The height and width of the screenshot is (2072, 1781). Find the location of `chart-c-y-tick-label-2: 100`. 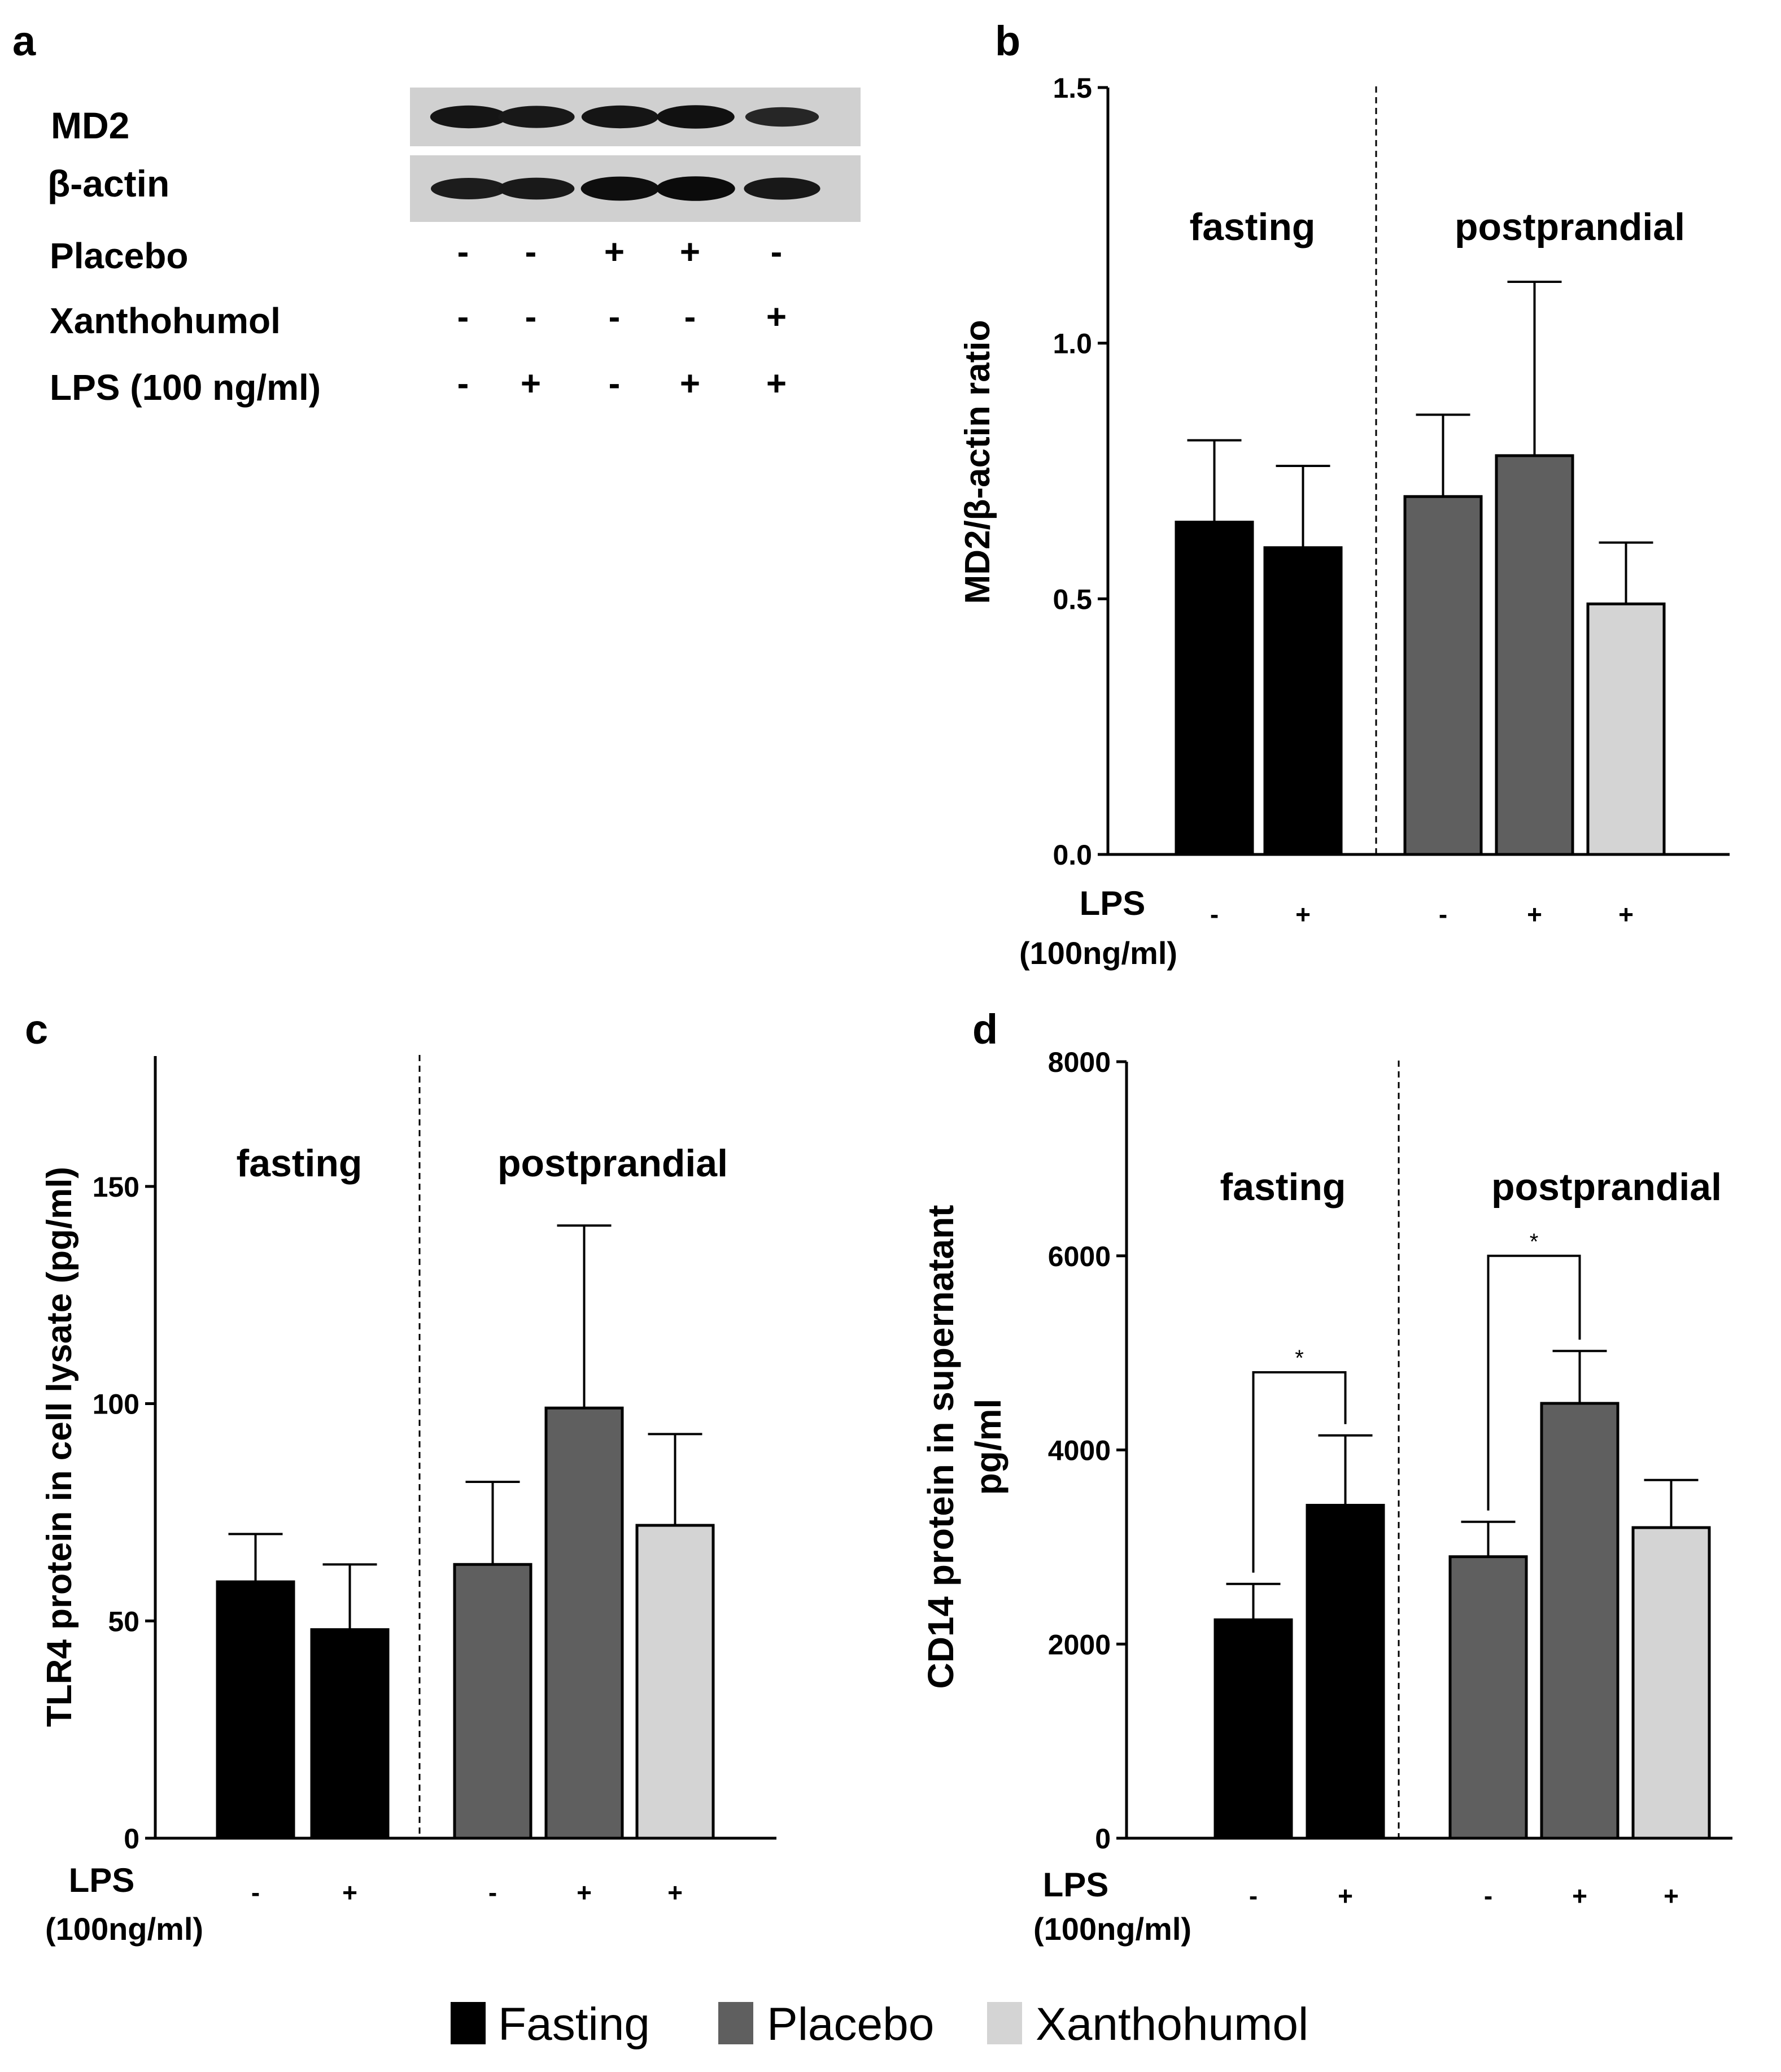

chart-c-y-tick-label-2: 100 is located at coordinates (116, 1405).